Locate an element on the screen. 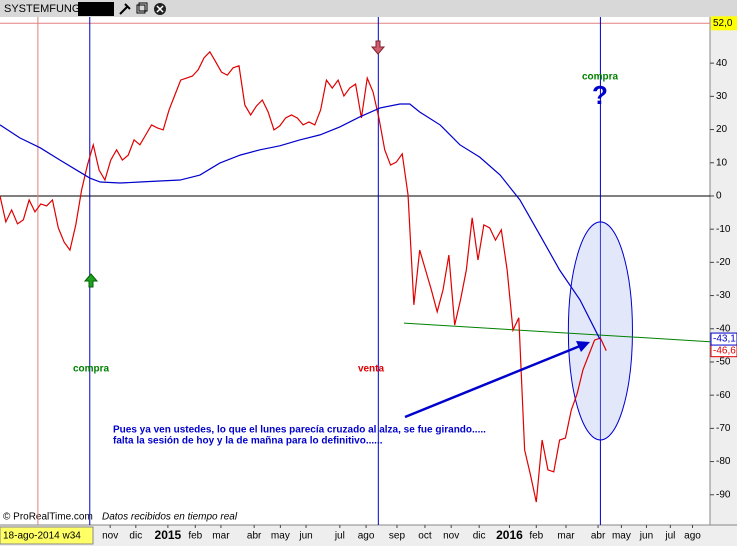  cursor-date-box is located at coordinates (47, 535).